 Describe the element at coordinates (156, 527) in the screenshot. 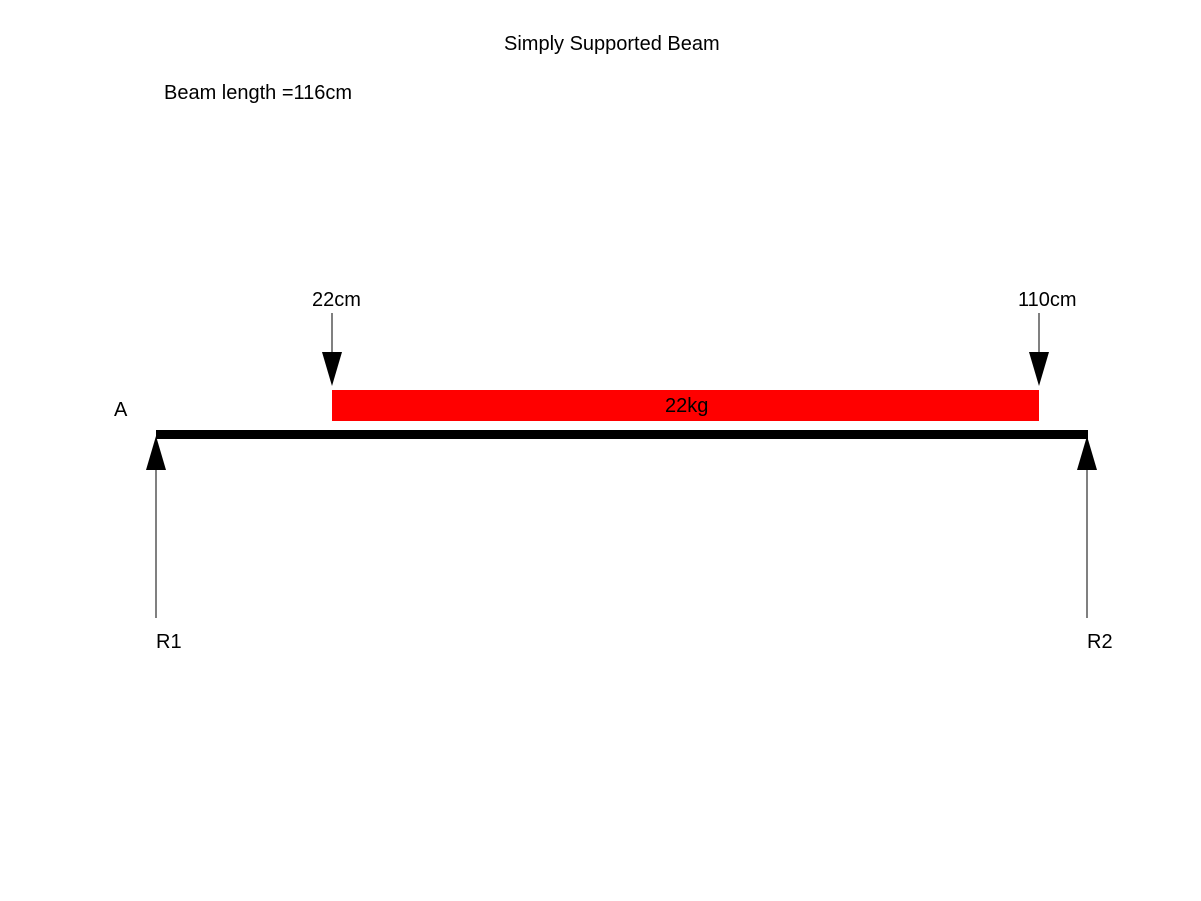

I see `reaction-r1-arrow` at that location.